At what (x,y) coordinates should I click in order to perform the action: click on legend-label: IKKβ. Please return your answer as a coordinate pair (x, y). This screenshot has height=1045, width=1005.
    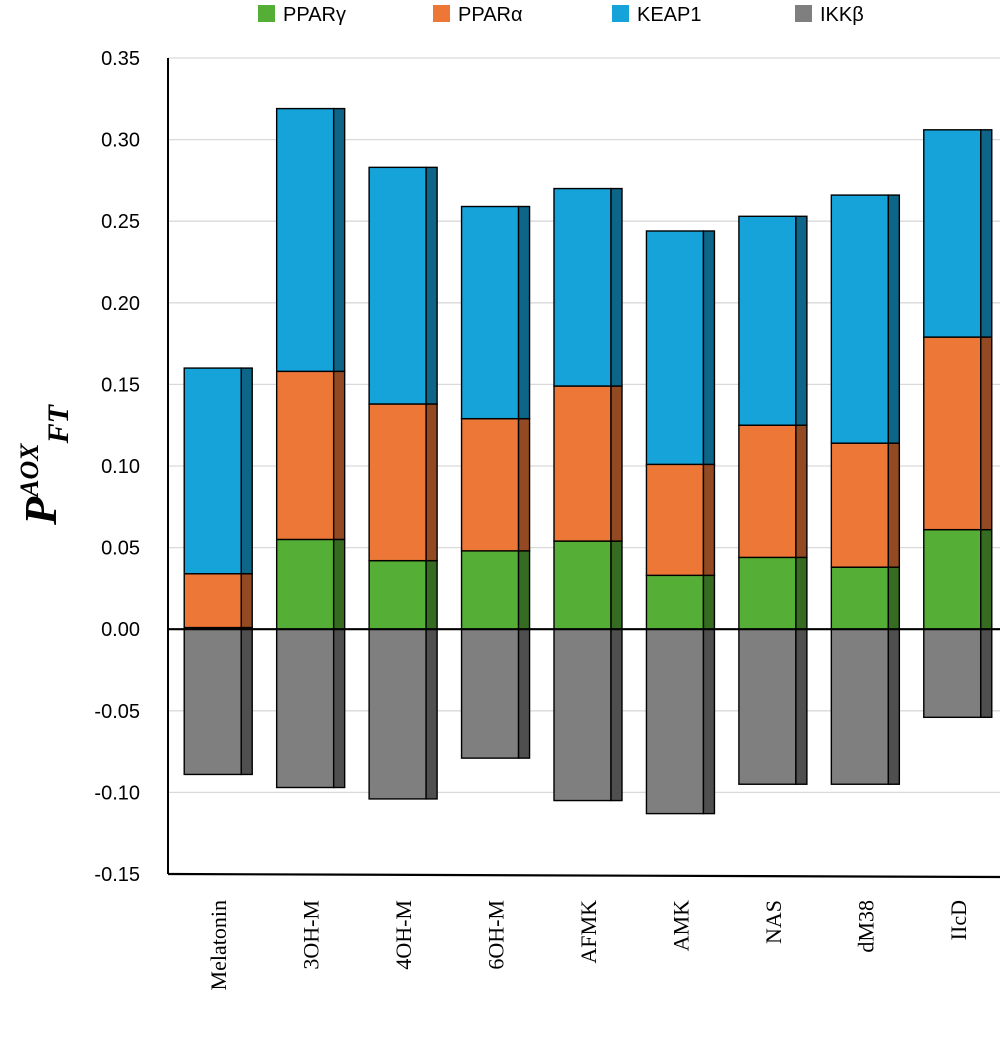
    Looking at the image, I should click on (842, 15).